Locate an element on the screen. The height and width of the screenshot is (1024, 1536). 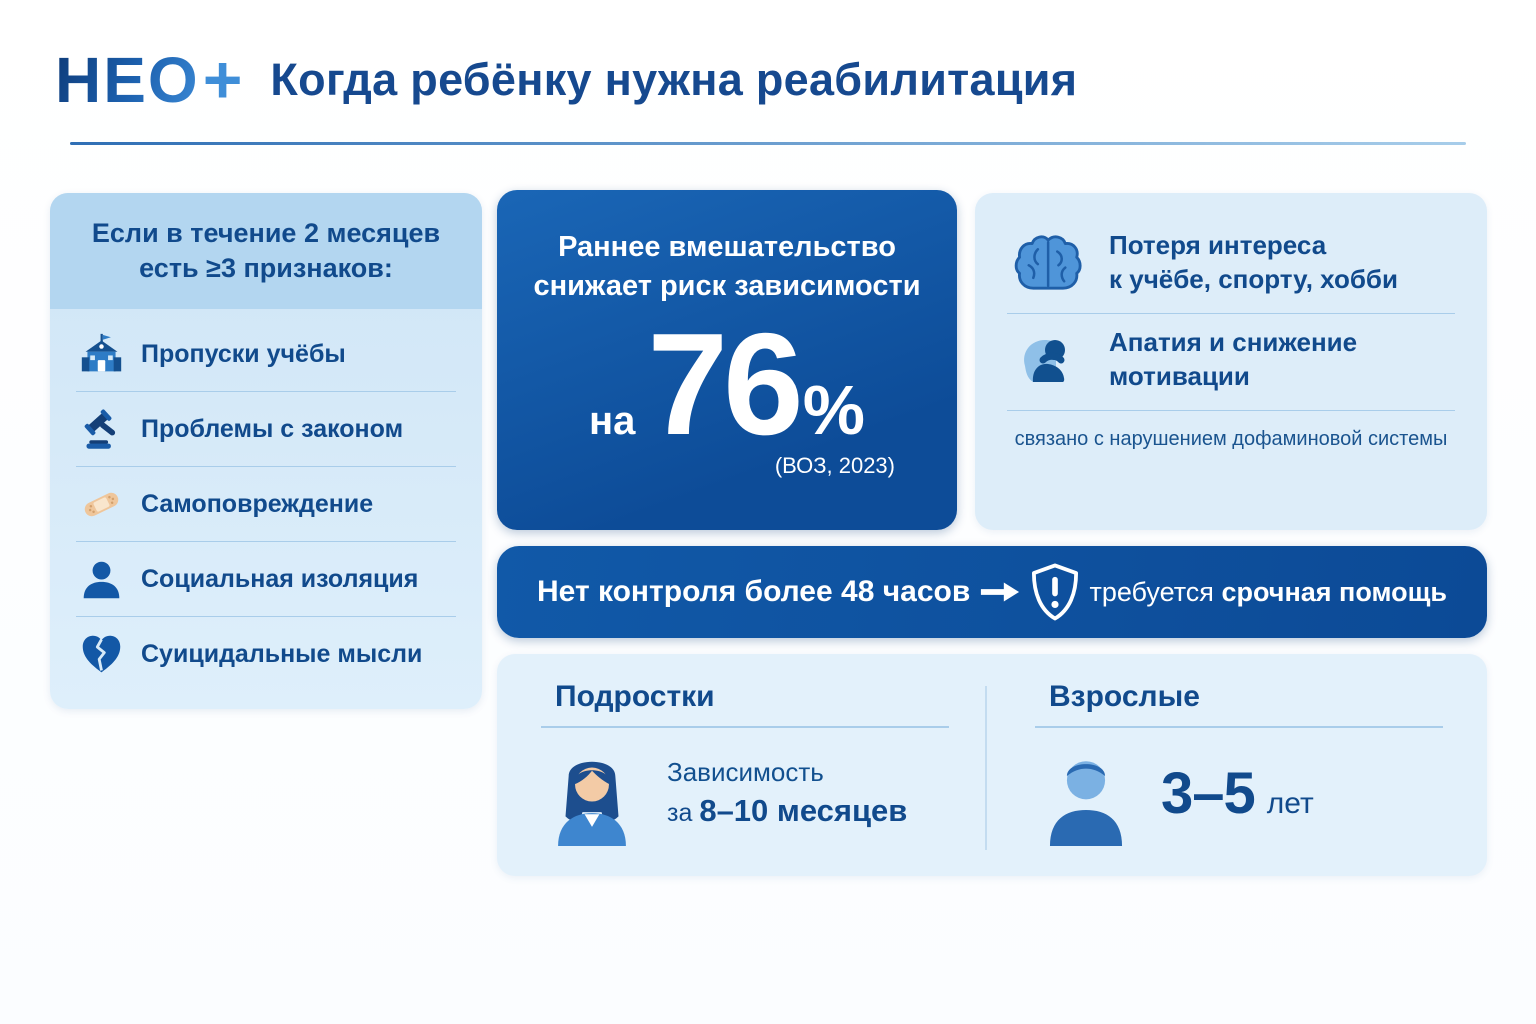
stat-prefix: на is located at coordinates (612, 421).